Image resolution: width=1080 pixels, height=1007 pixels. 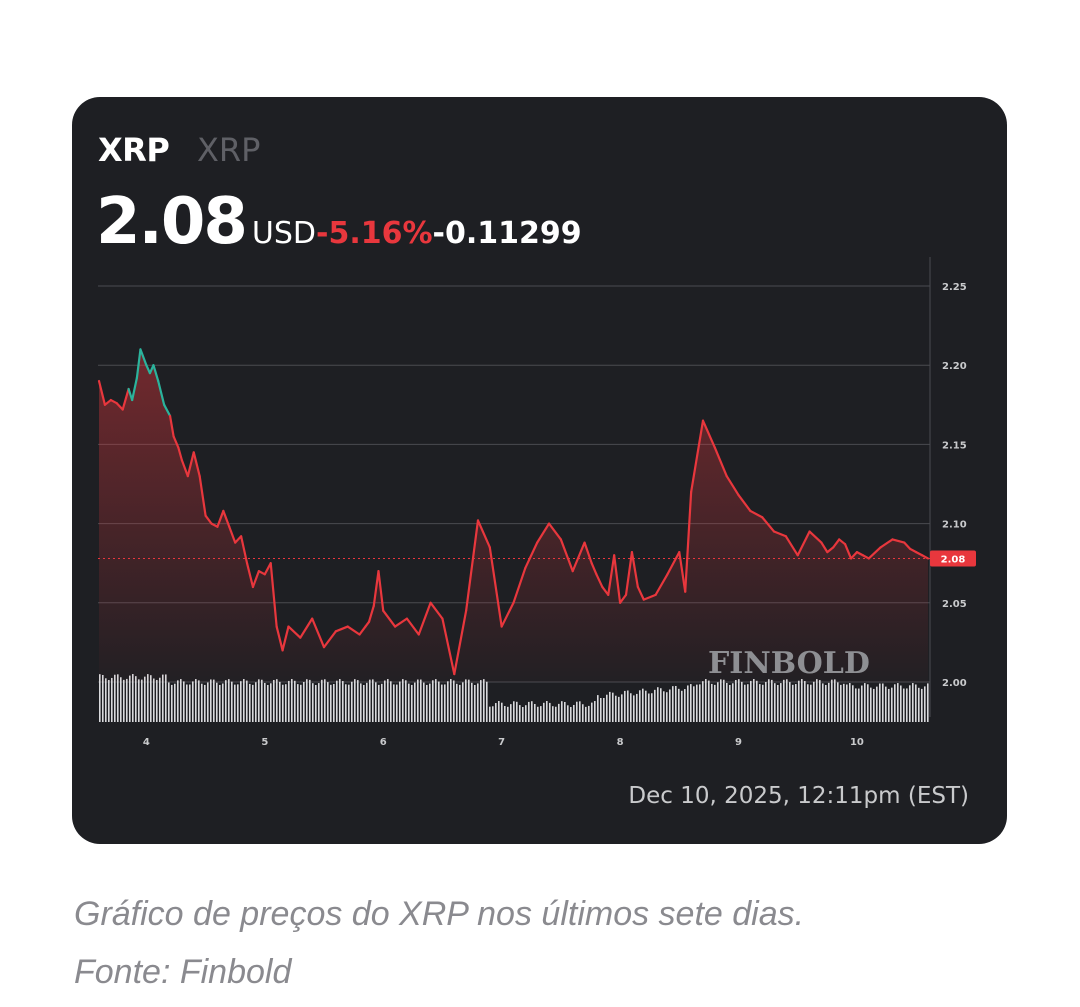 I want to click on change-percent: -5.16%, so click(x=374, y=233).